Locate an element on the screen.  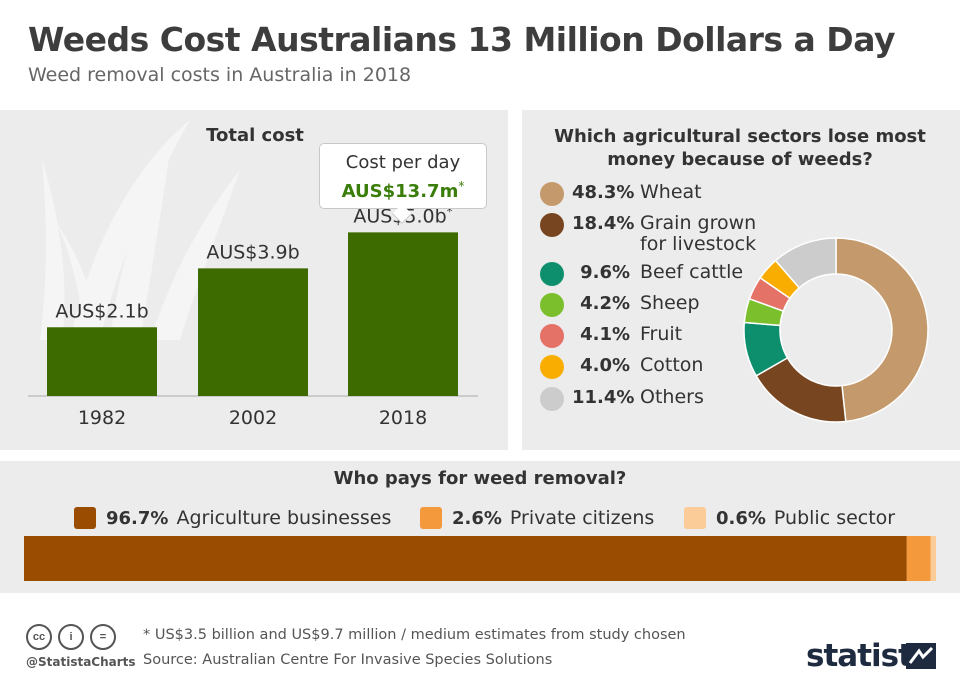
payer-label: Private citizens is located at coordinates (582, 518).